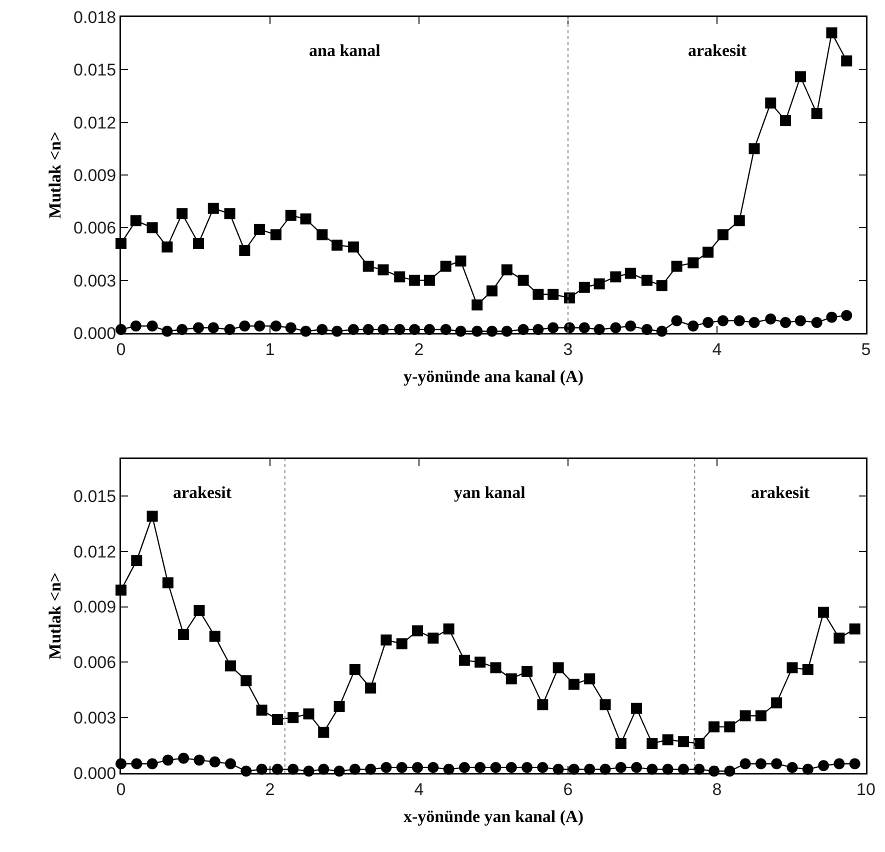  I want to click on x-axis-title: y-yönünde ana kanal (A), so click(494, 376).